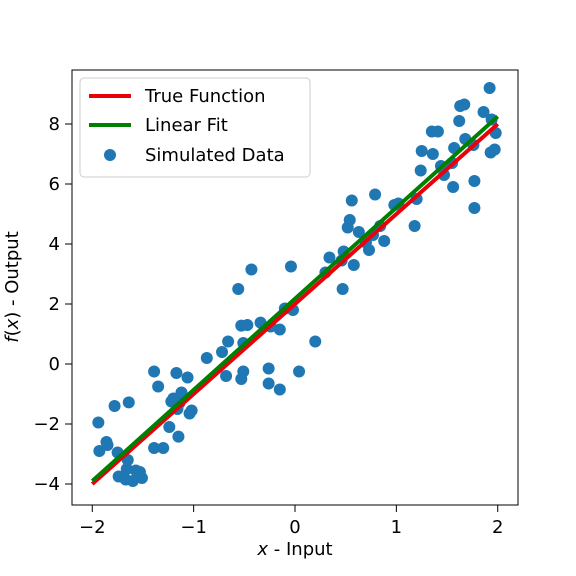 This screenshot has width=576, height=576. Describe the element at coordinates (46, 424) in the screenshot. I see `y-tick-label: −2` at that location.